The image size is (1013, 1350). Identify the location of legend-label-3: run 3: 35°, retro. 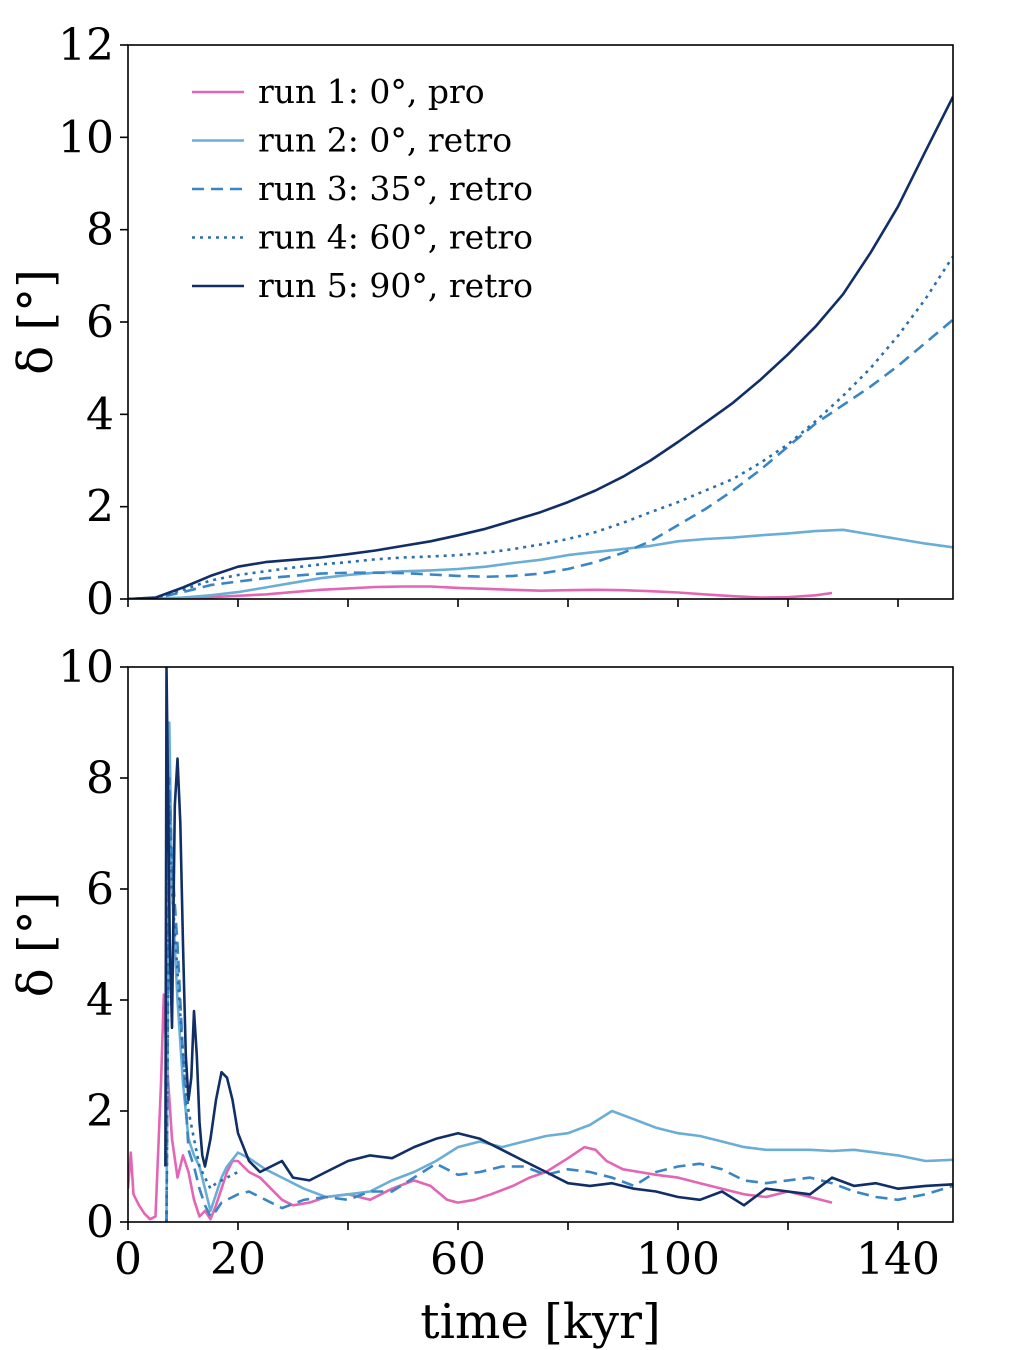
(395, 188).